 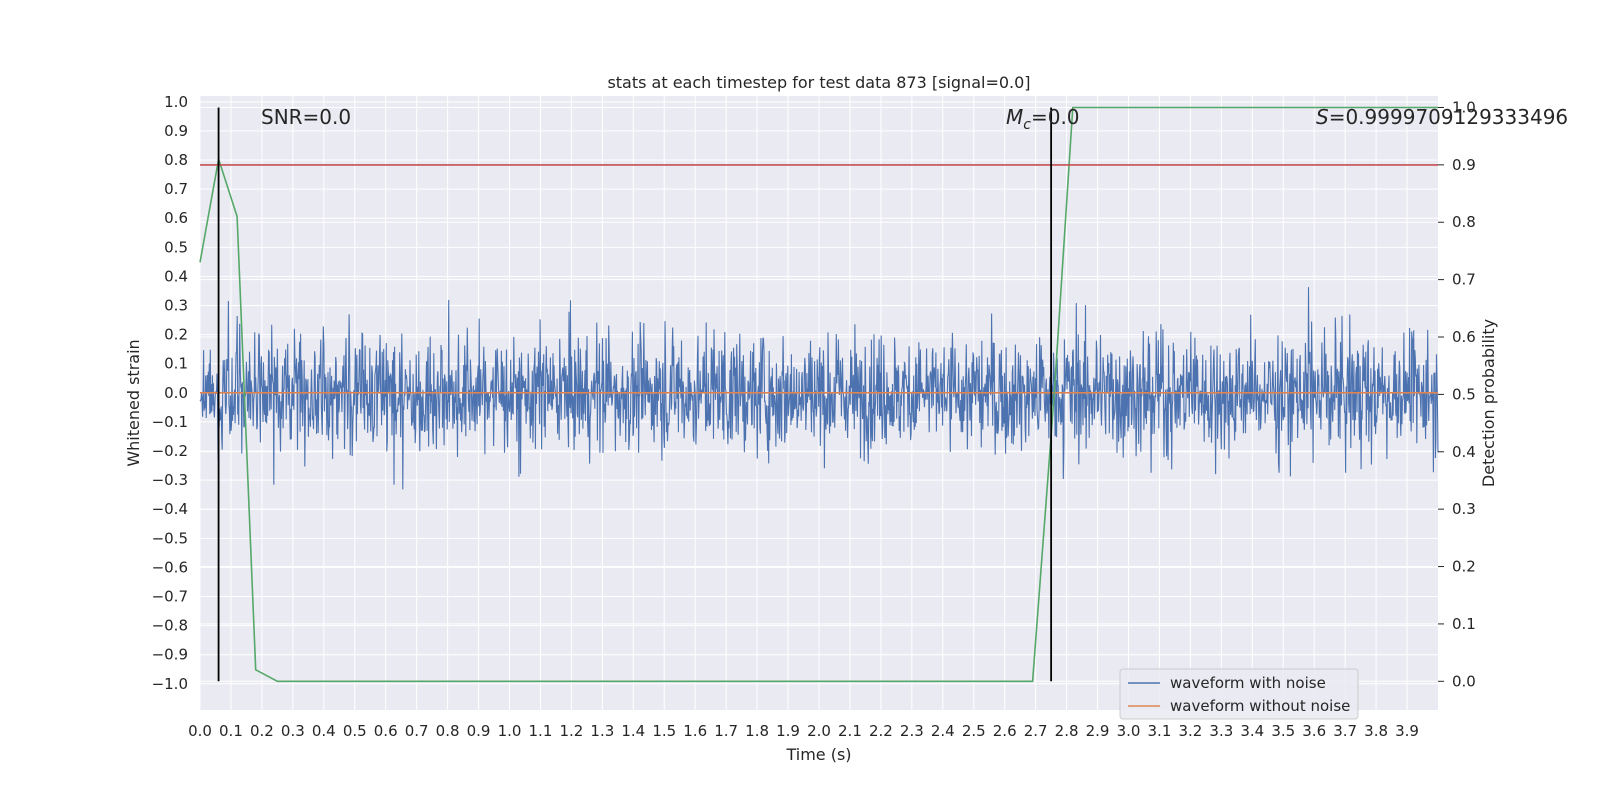 I want to click on x-tick-label: 2.0, so click(x=819, y=731).